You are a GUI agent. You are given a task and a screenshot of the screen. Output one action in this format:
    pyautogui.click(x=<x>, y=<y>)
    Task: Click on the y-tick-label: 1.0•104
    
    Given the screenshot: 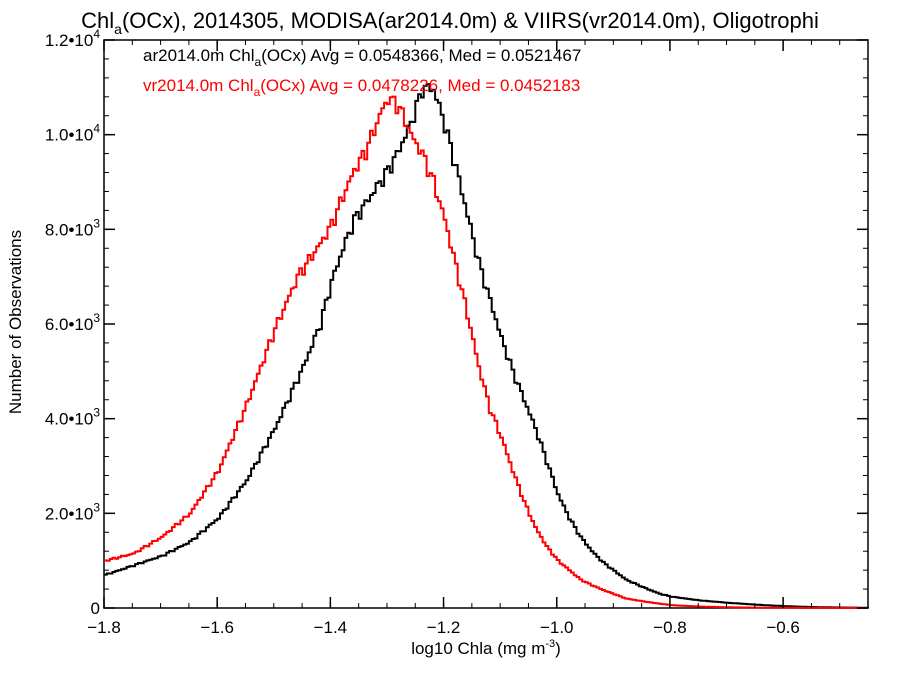 What is the action you would take?
    pyautogui.click(x=73, y=133)
    